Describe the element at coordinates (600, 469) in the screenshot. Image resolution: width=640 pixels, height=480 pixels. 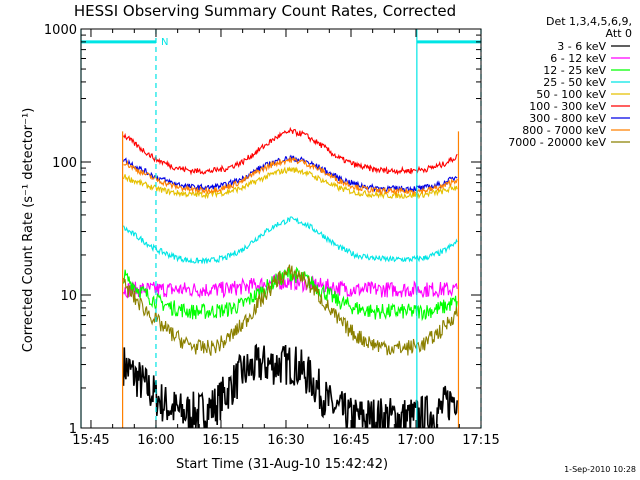
I see `timestamp: 1-Sep-2010 10:28` at that location.